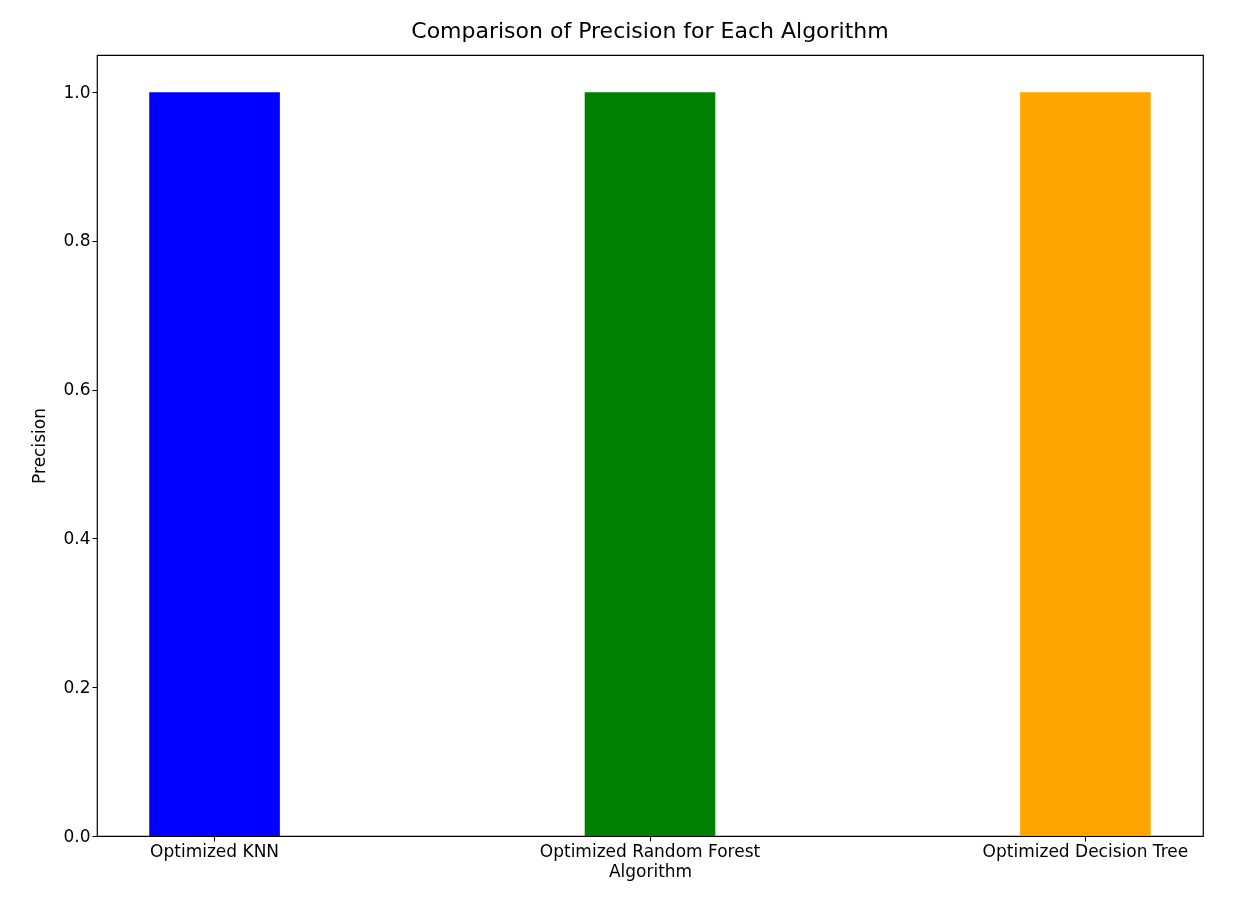  What do you see at coordinates (77, 537) in the screenshot?
I see `y-tick-label: 0.4` at bounding box center [77, 537].